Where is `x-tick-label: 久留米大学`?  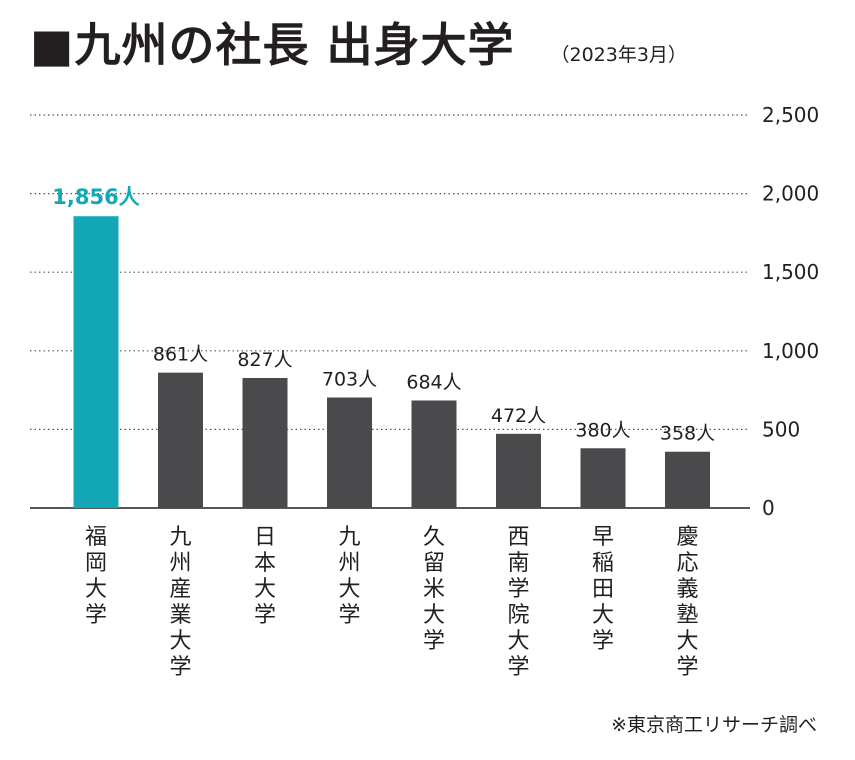
x-tick-label: 久留米大学 is located at coordinates (434, 589).